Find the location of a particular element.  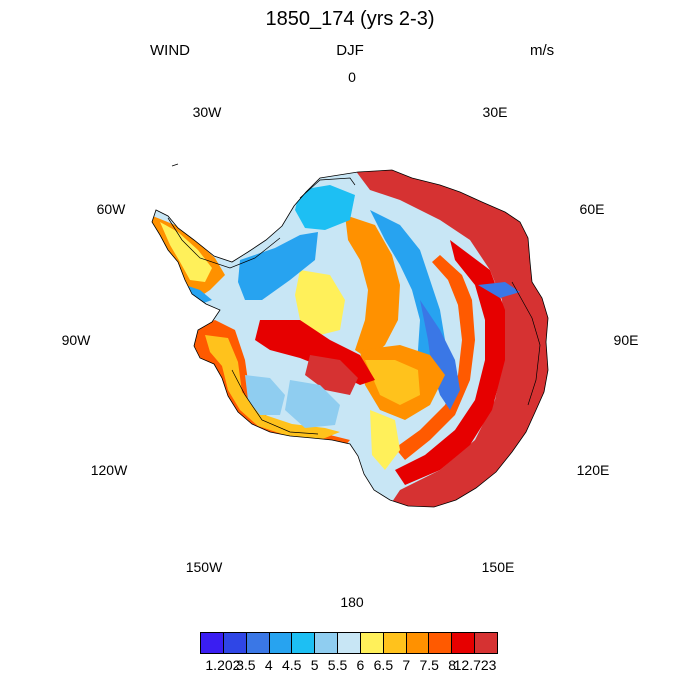

lon-label-90e: 90E is located at coordinates (626, 340).